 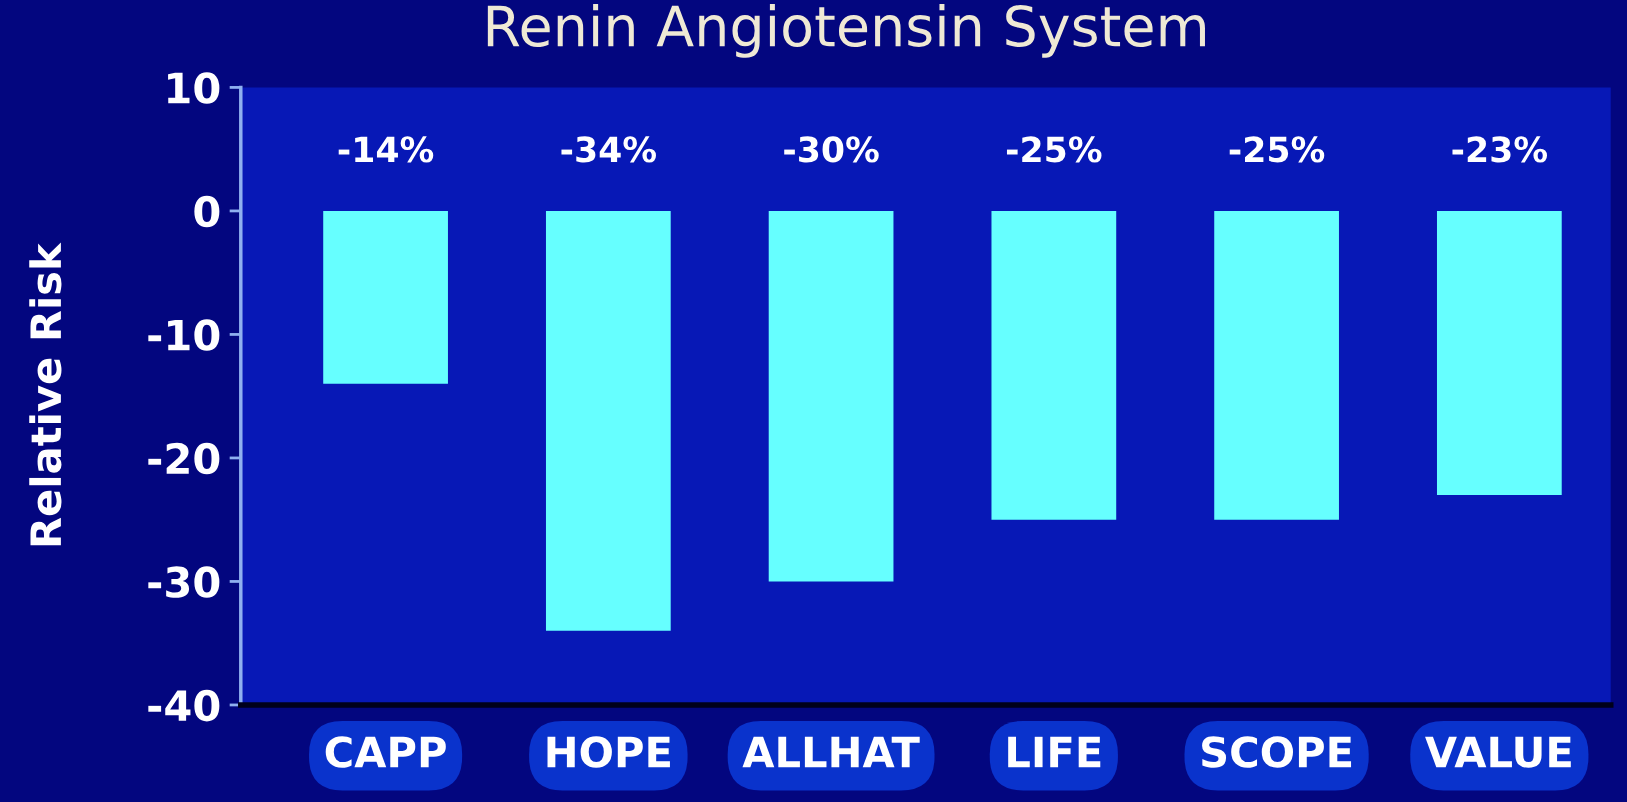 What do you see at coordinates (831, 752) in the screenshot?
I see `x-tick-label: ALLHAT` at bounding box center [831, 752].